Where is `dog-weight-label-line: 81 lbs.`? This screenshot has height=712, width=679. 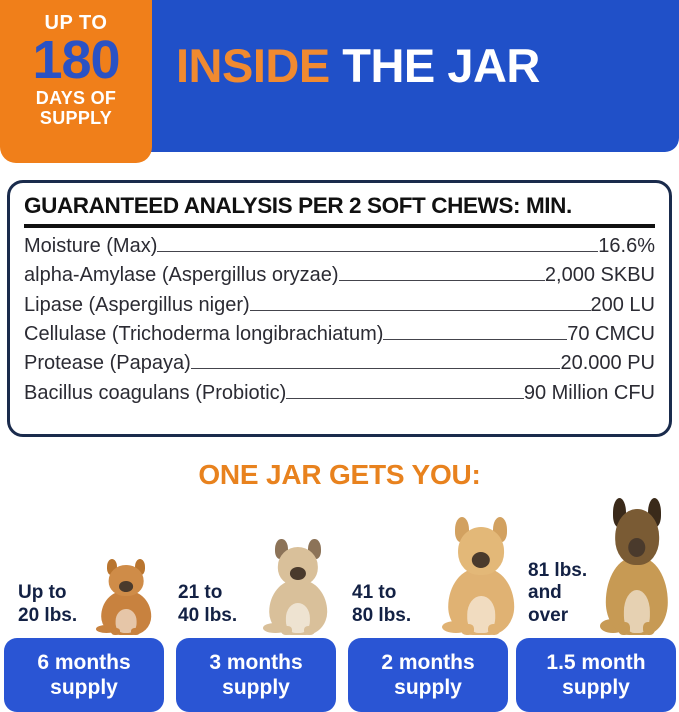
dog-weight-label-line: 81 lbs. is located at coordinates (558, 570).